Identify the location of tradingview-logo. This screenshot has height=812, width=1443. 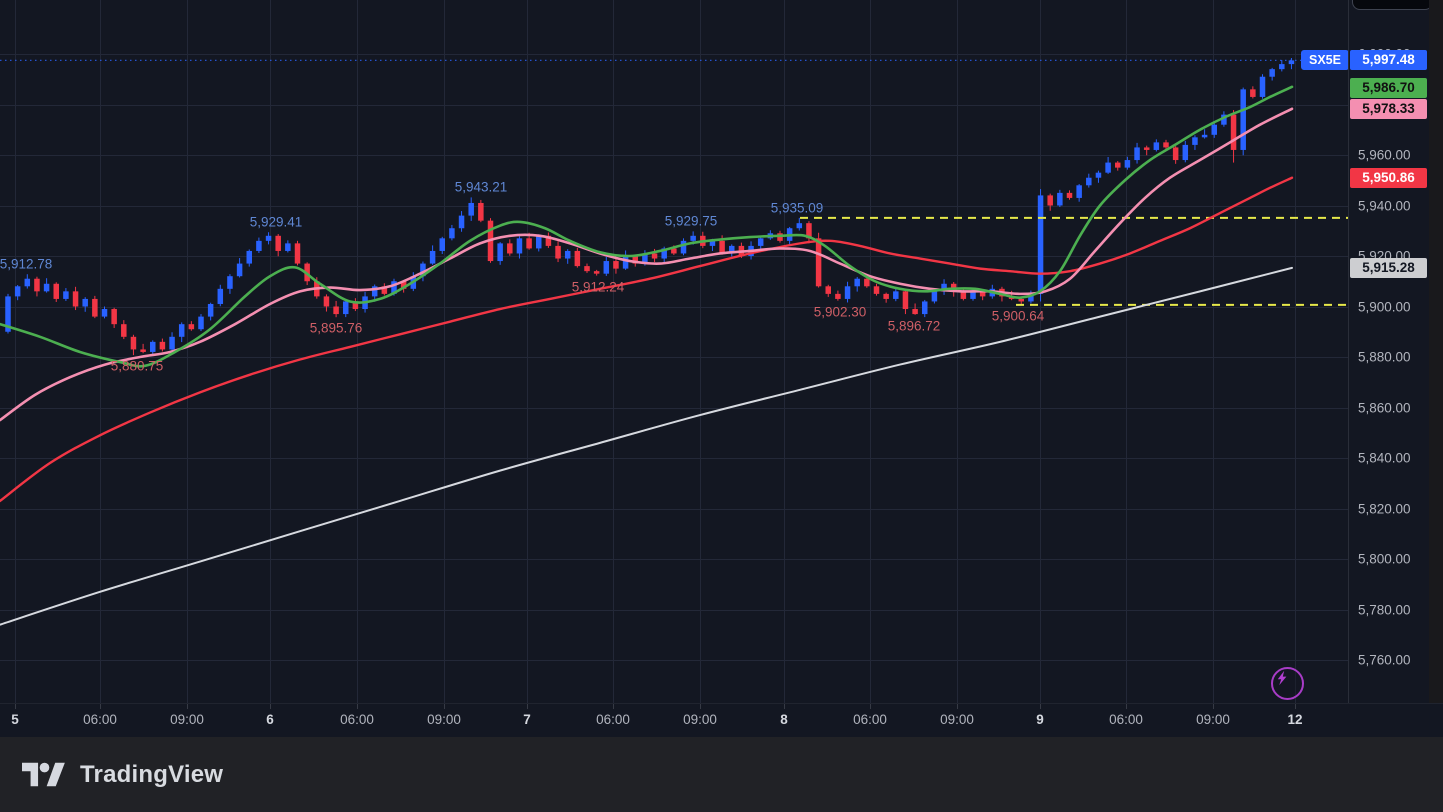
(44, 774).